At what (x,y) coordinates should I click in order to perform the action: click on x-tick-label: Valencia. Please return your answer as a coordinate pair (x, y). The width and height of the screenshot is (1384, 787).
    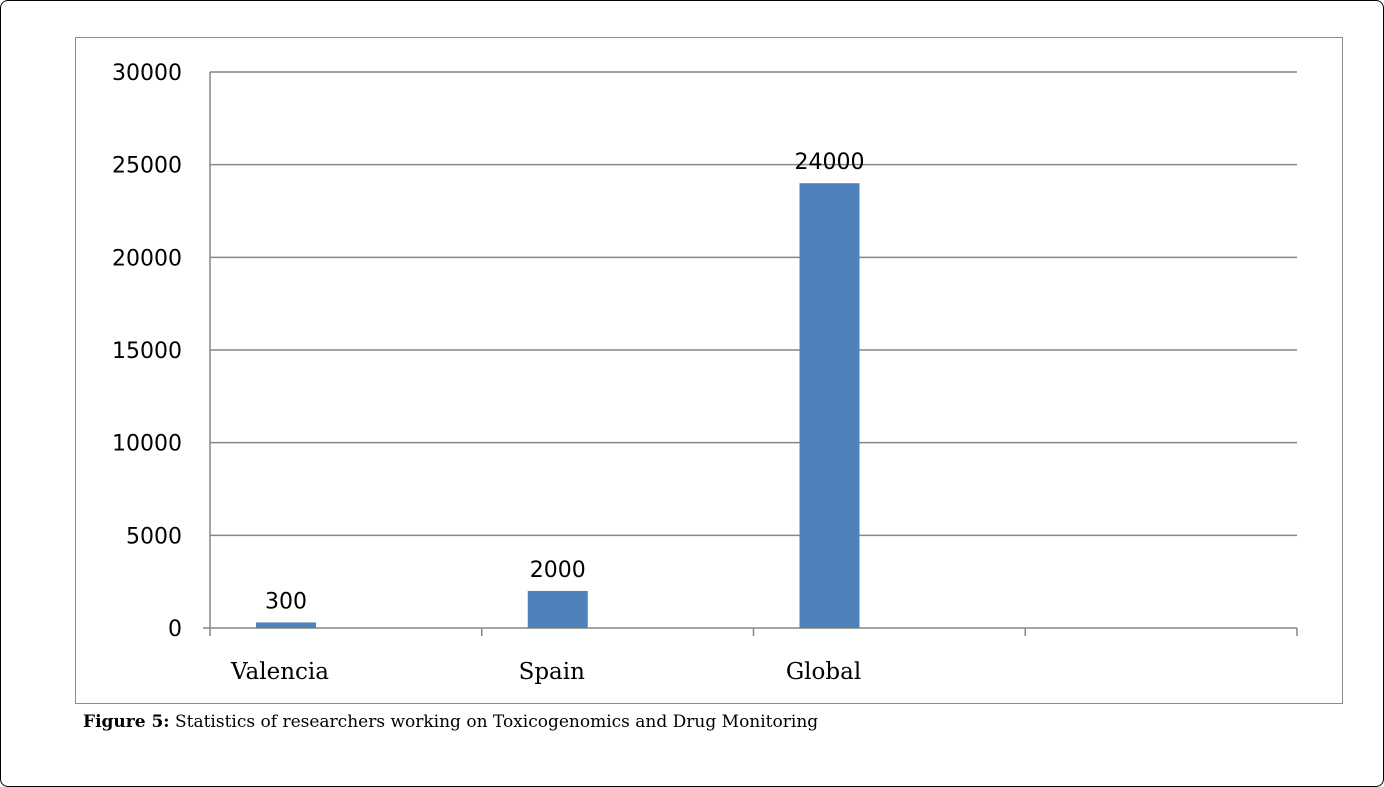
    Looking at the image, I should click on (279, 672).